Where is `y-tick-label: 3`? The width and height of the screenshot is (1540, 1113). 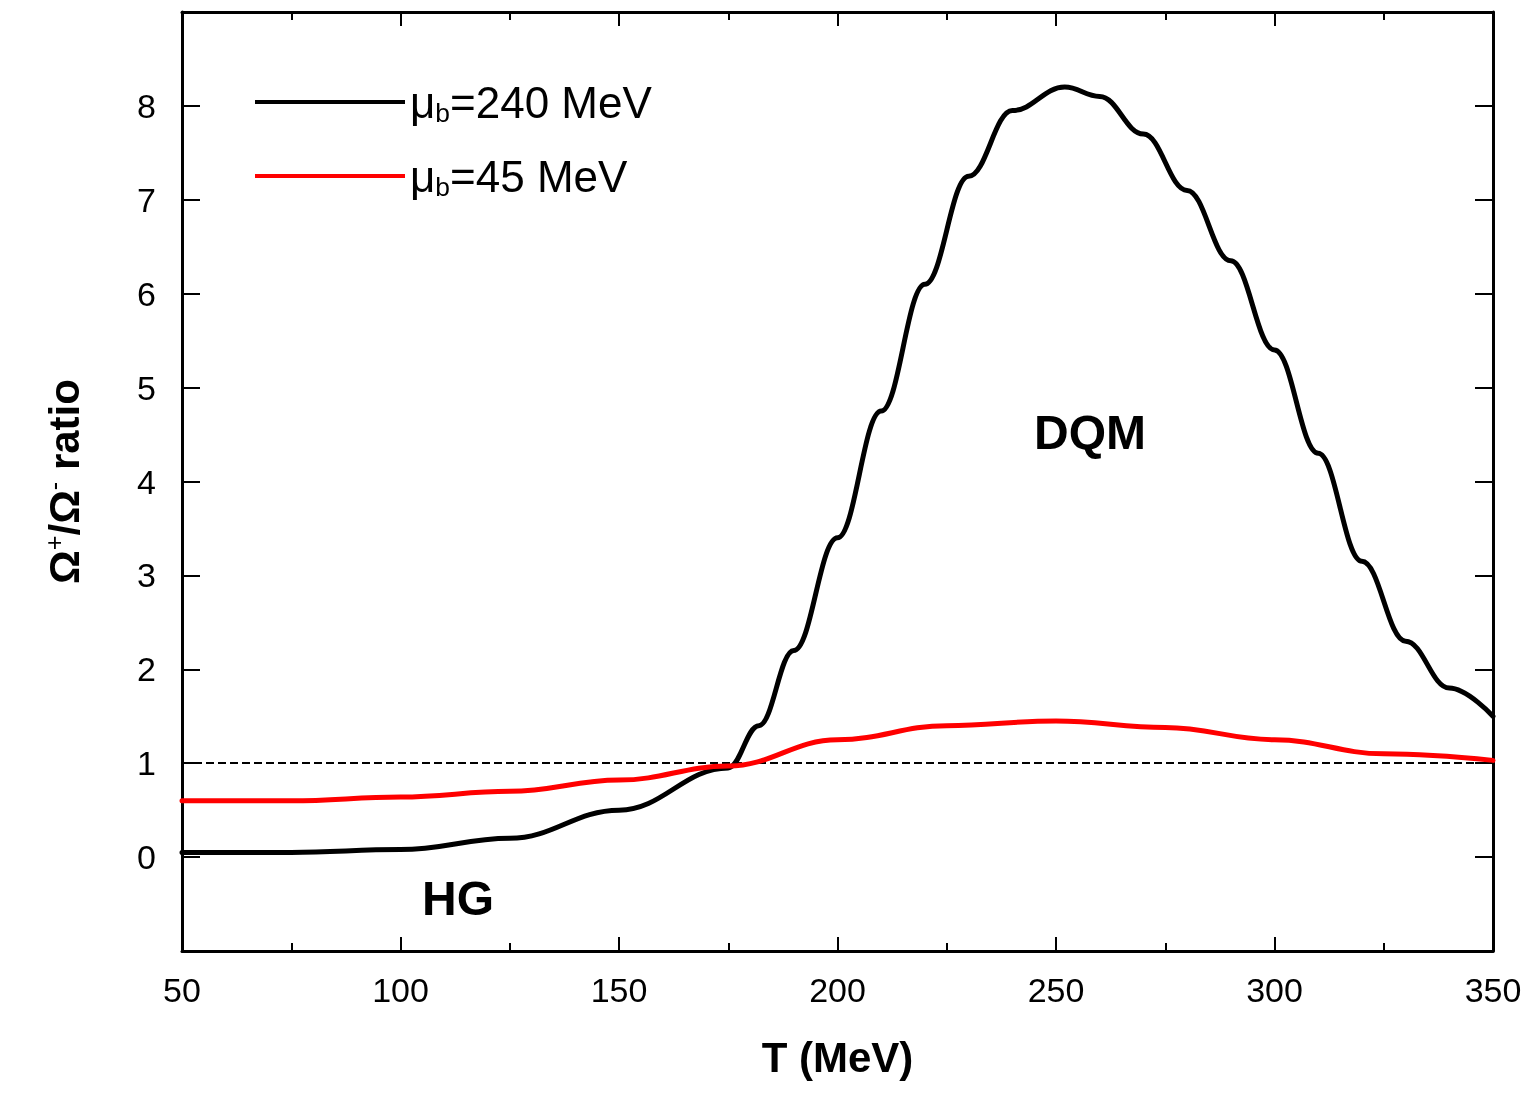
y-tick-label: 3 is located at coordinates (146, 575).